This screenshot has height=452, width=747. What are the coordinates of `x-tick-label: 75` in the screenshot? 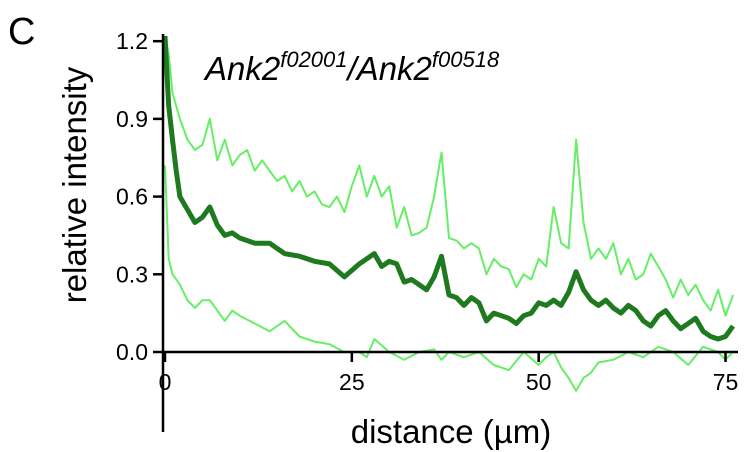 It's located at (726, 382).